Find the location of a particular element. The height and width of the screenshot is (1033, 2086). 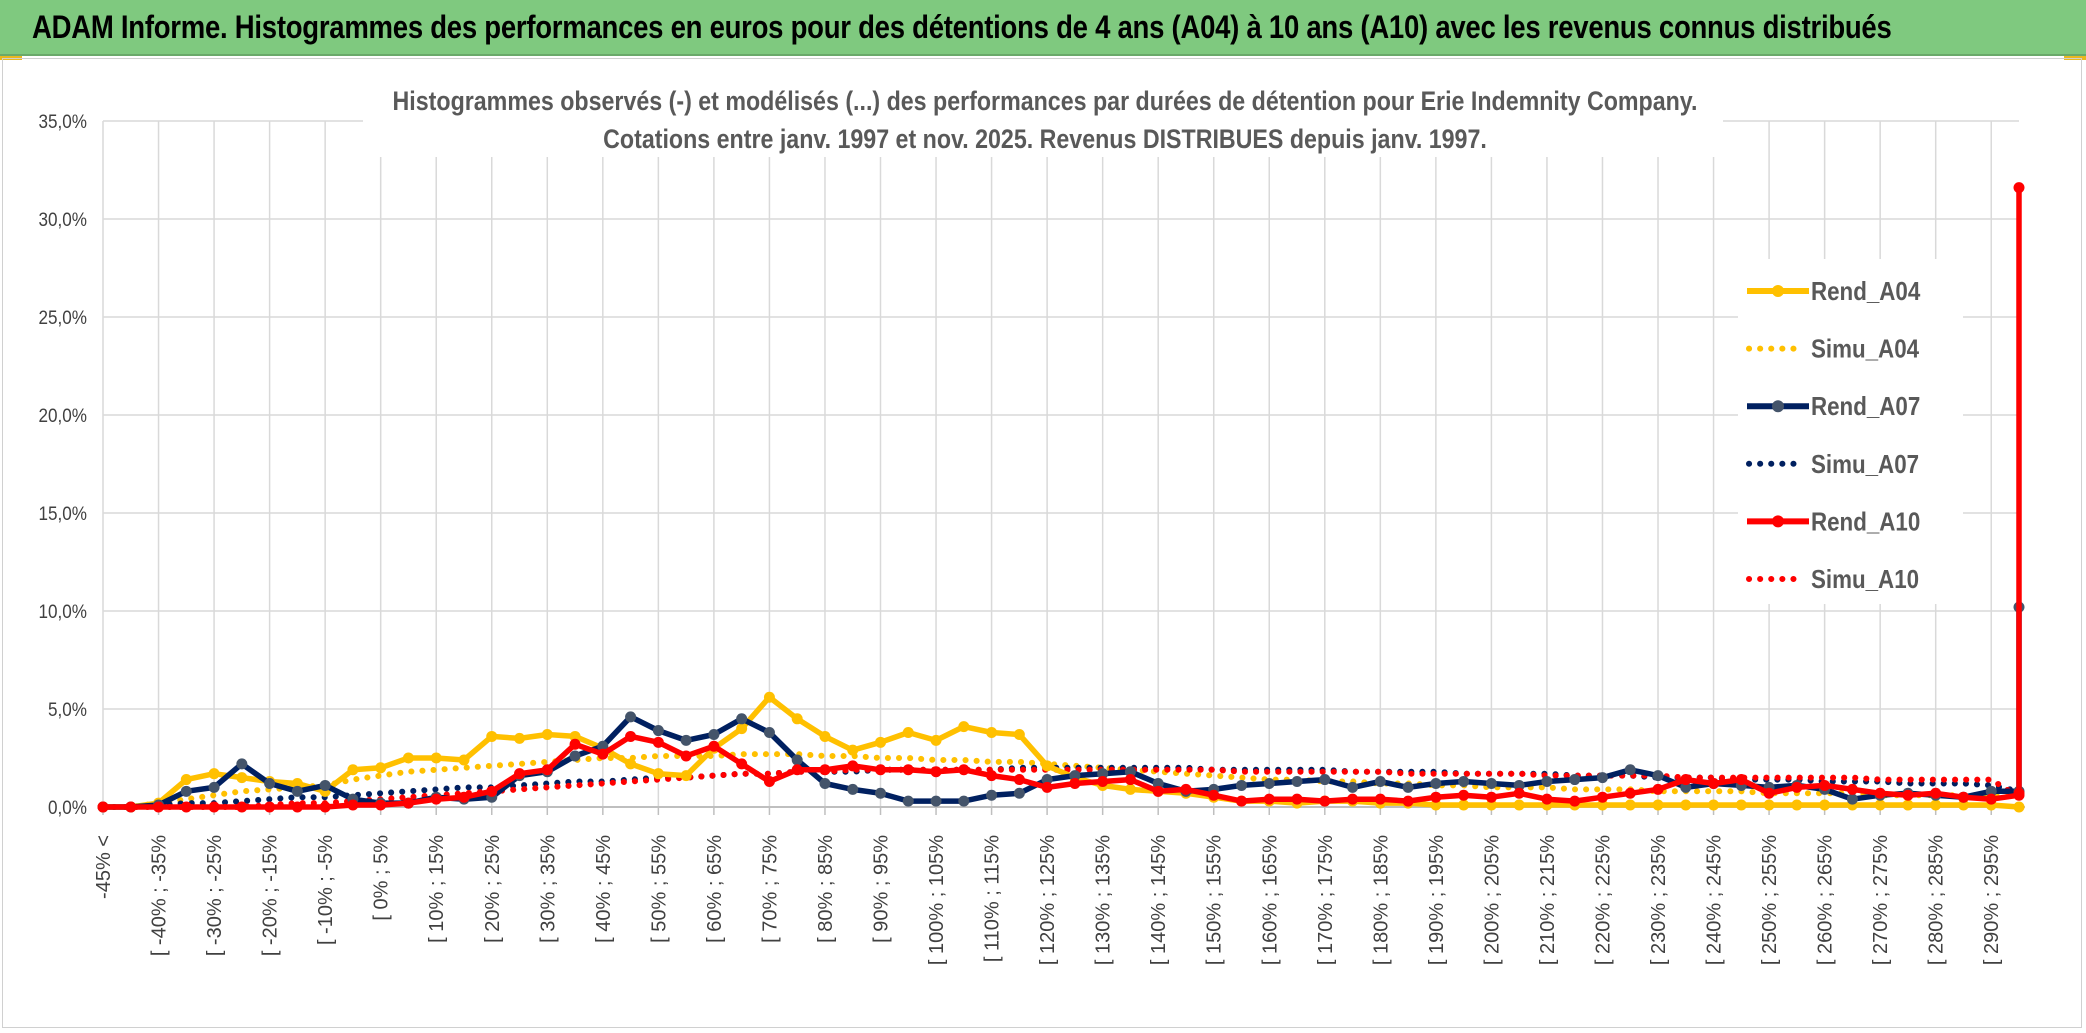

x-tick-label: [ 270% ; 275% is located at coordinates (1881, 900).